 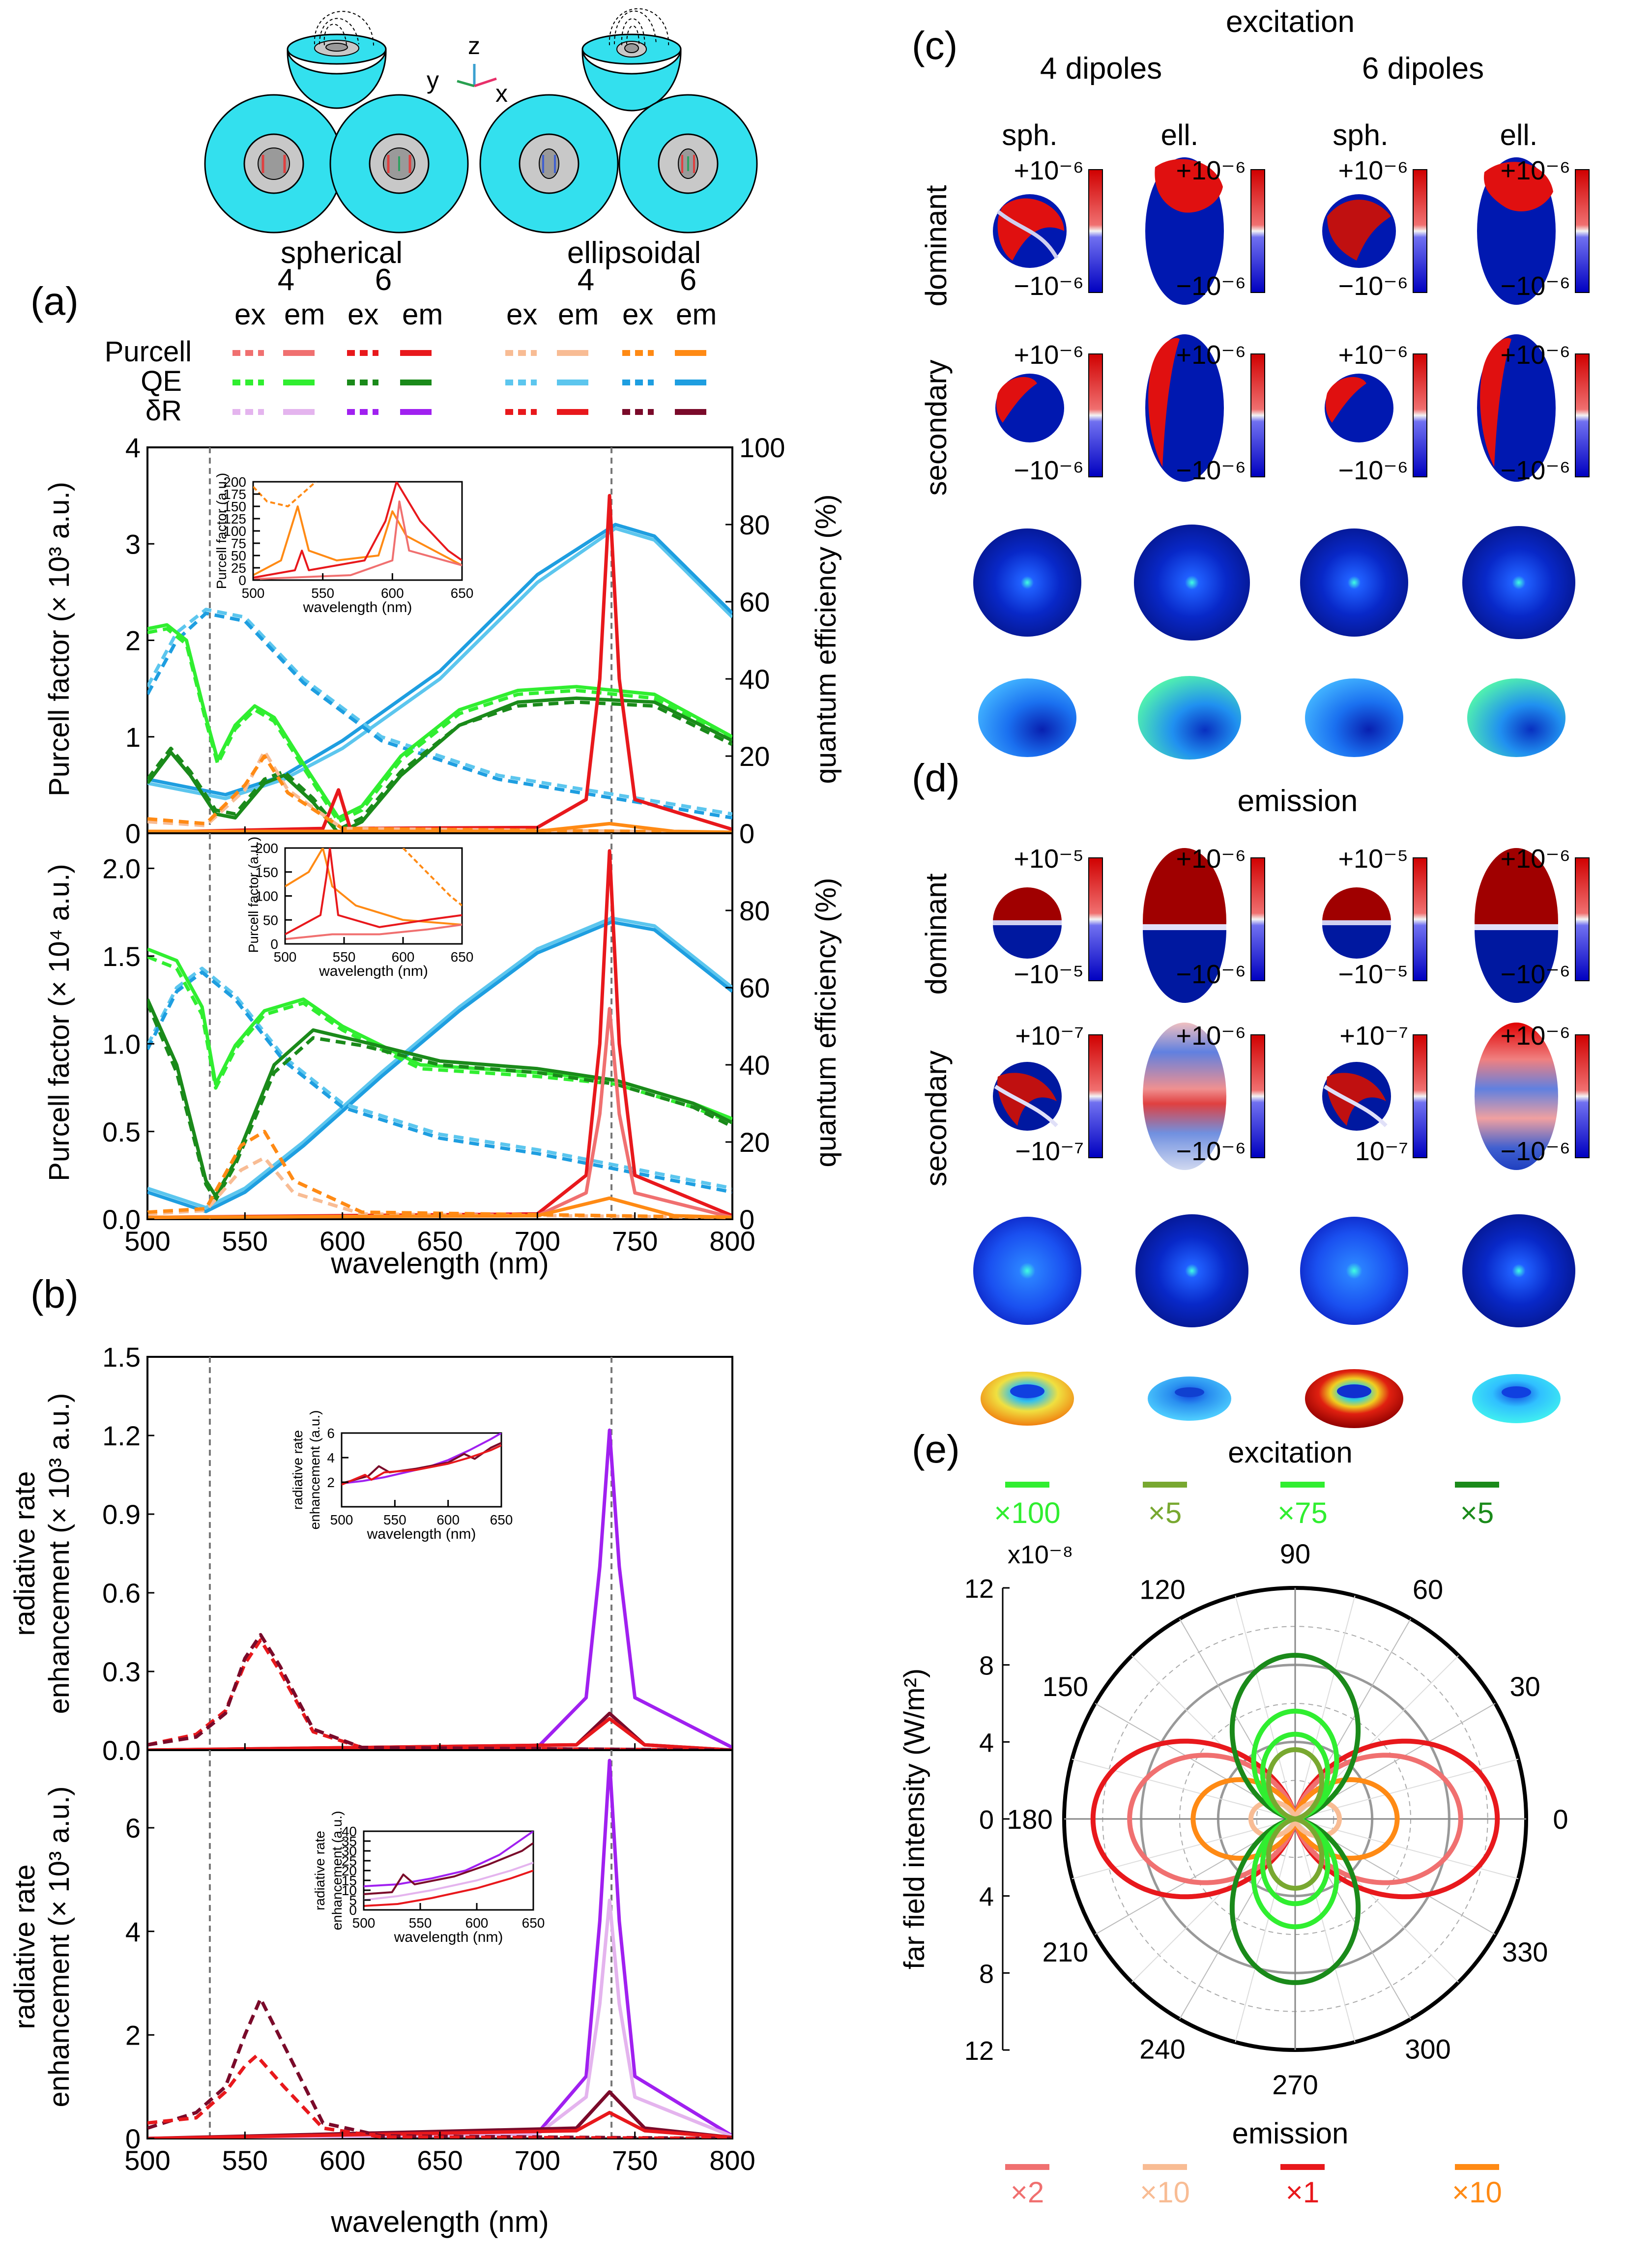 I want to click on emission-scale-label: ×10, so click(x=1477, y=2192).